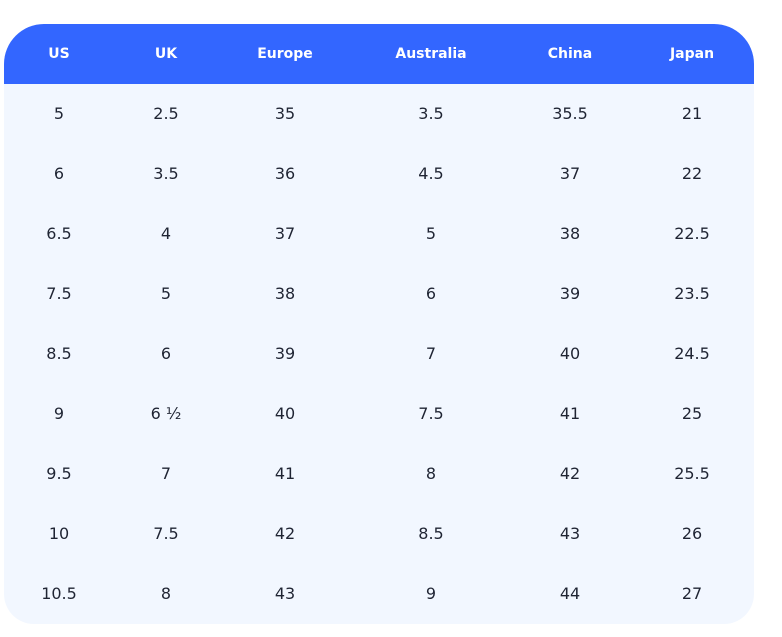 The image size is (782, 637). I want to click on table-cell: 10, so click(59, 533).